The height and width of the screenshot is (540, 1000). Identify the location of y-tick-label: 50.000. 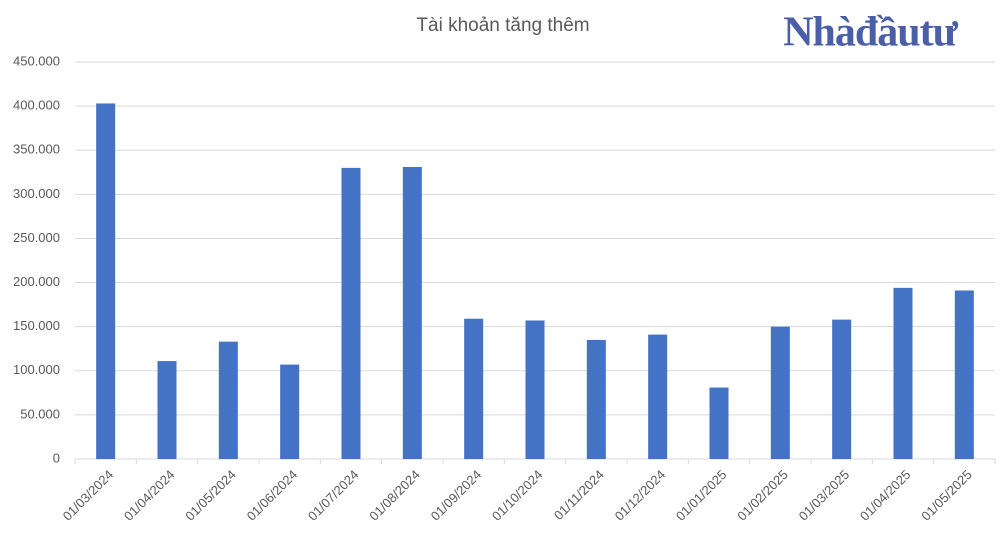
(40, 413).